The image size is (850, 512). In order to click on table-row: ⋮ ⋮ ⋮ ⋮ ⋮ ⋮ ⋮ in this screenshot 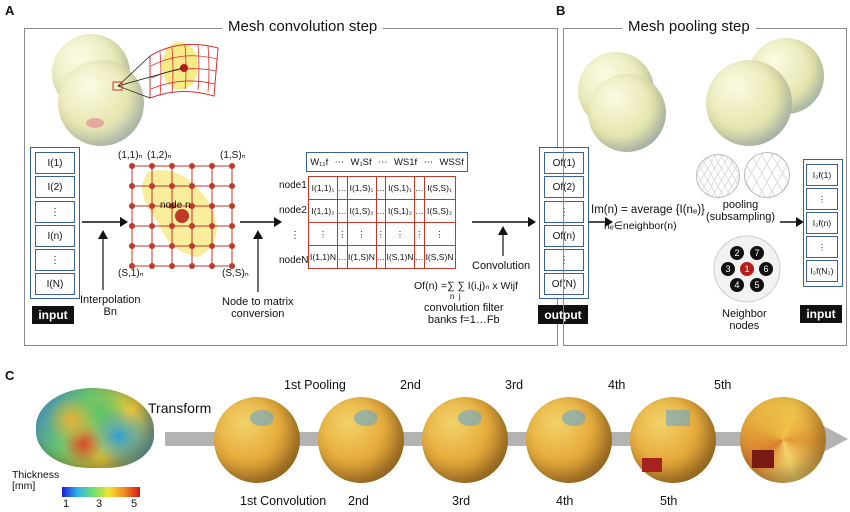, I will do `click(382, 234)`.